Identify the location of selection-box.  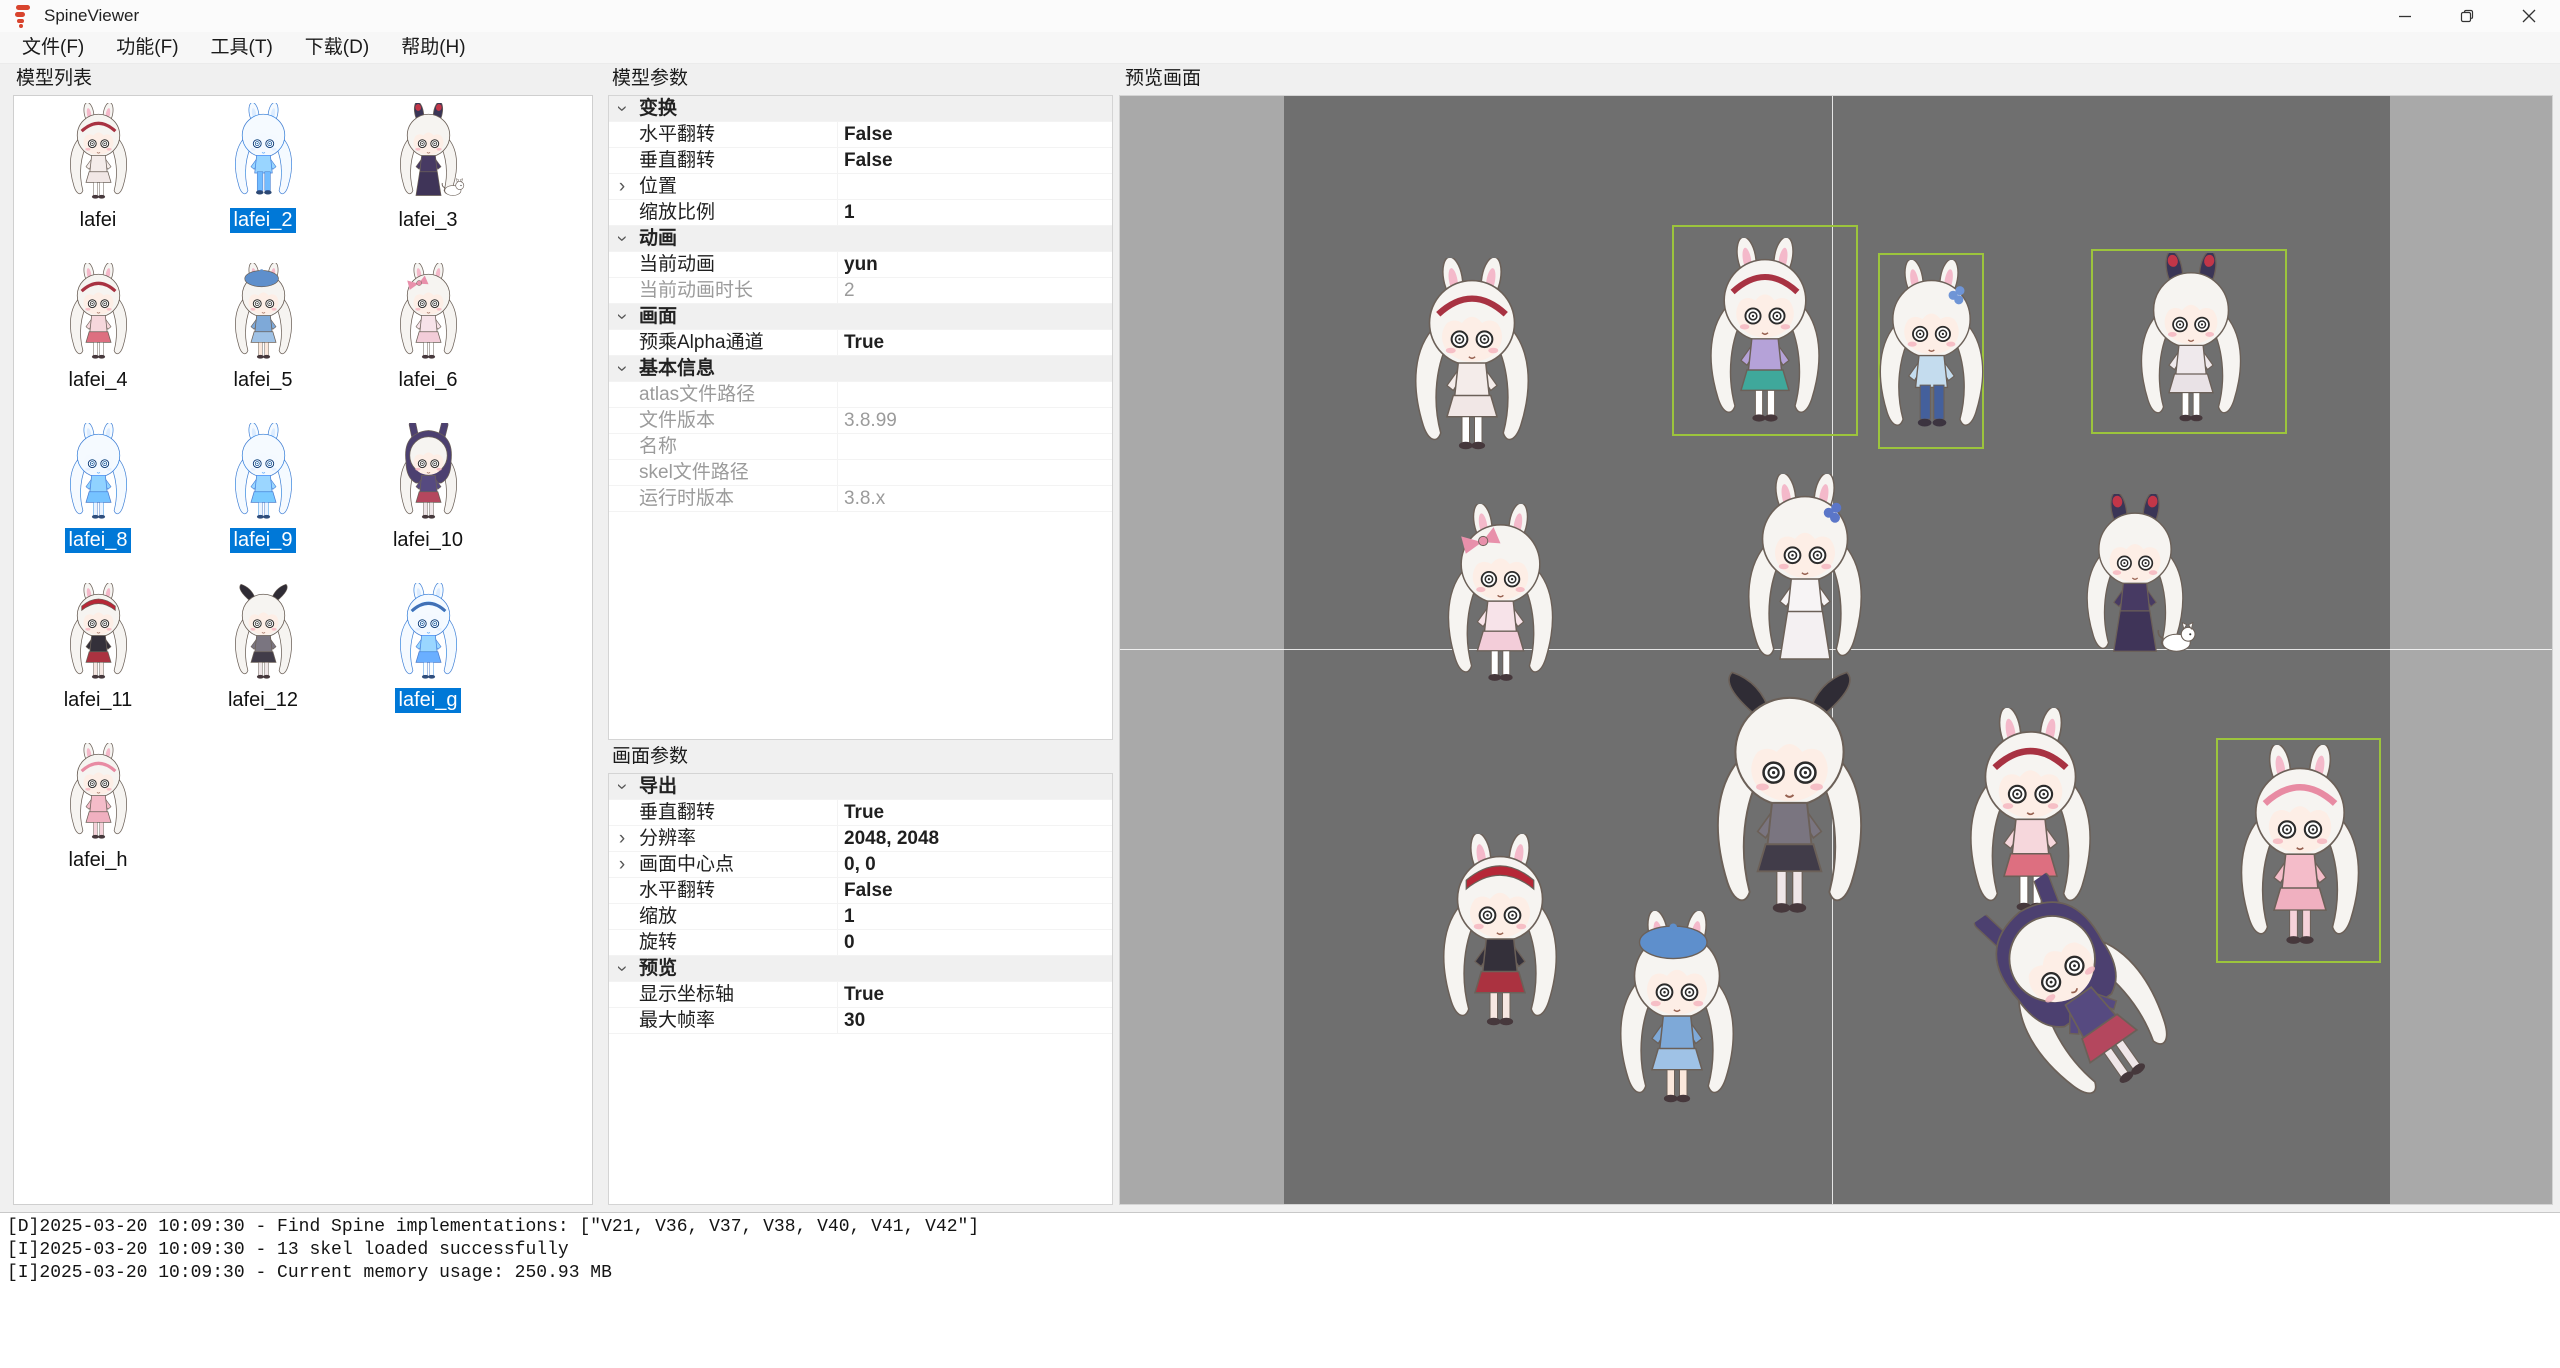
(1765, 330).